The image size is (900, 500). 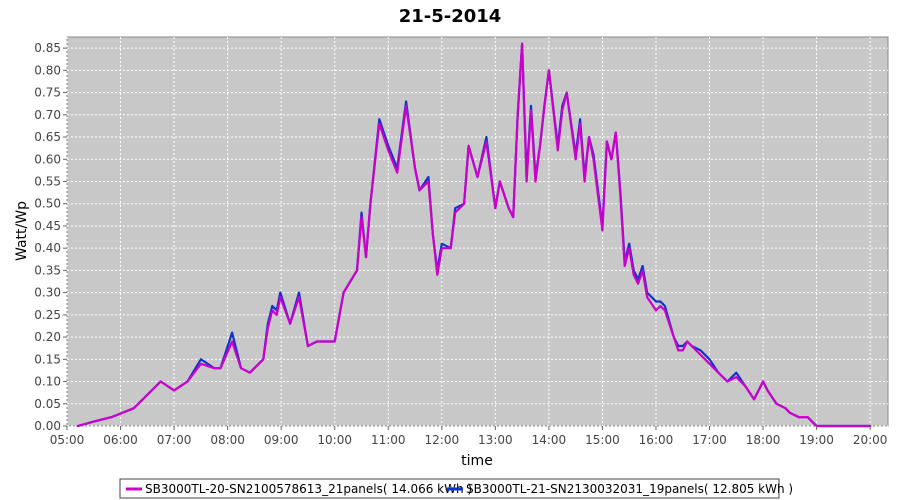 What do you see at coordinates (47, 270) in the screenshot?
I see `y-tick-label: 0.35` at bounding box center [47, 270].